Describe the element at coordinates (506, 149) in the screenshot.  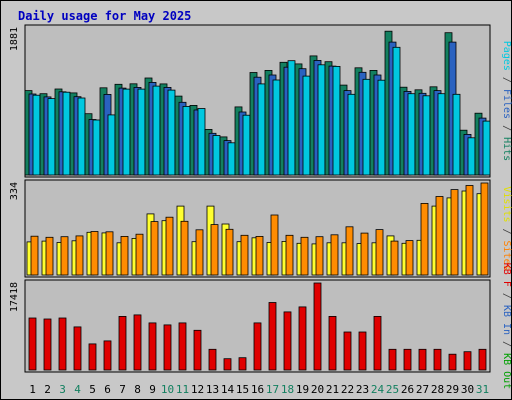
I see `legend-part: Hits` at that location.